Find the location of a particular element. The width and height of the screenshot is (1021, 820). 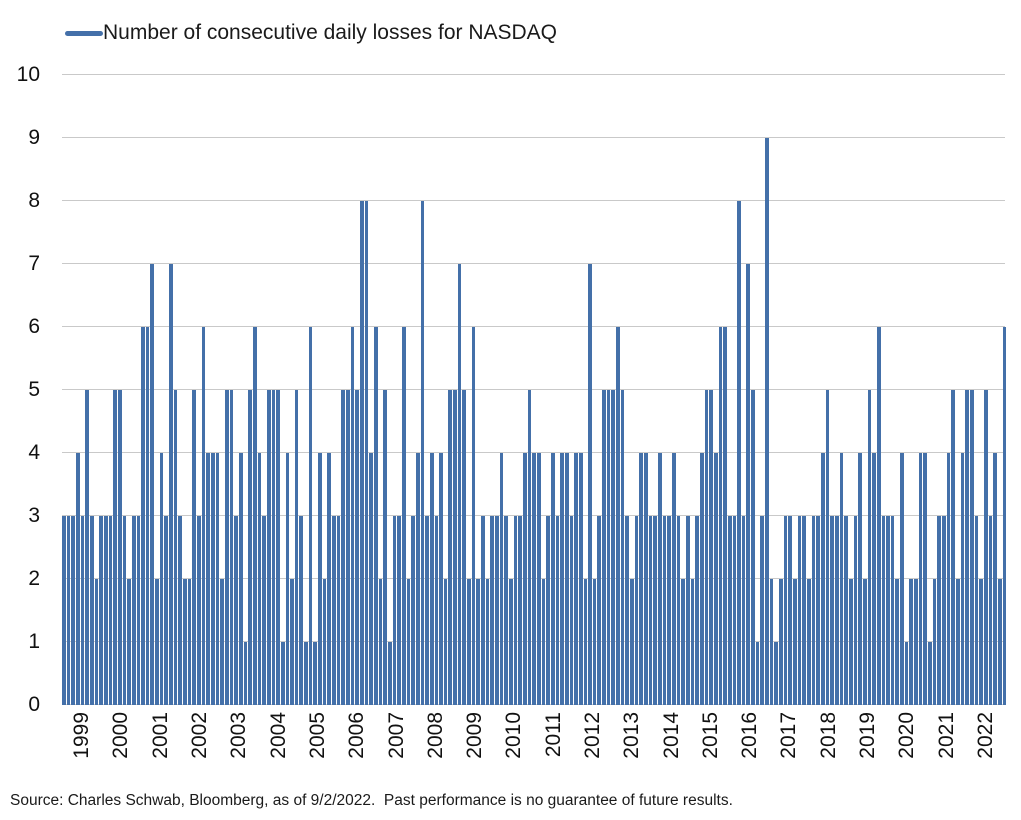

x-tick-label: 2008 is located at coordinates (435, 735).